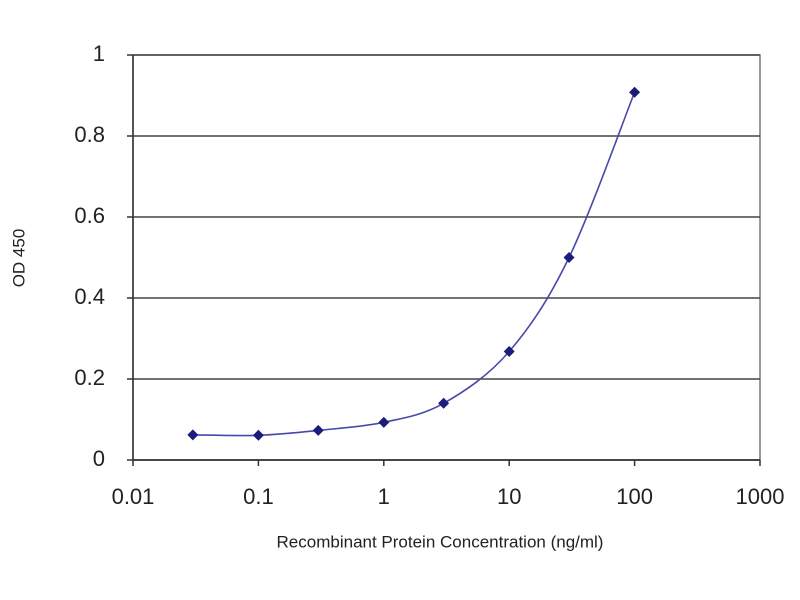 The height and width of the screenshot is (600, 800). I want to click on x-tick-label: 1000, so click(760, 496).